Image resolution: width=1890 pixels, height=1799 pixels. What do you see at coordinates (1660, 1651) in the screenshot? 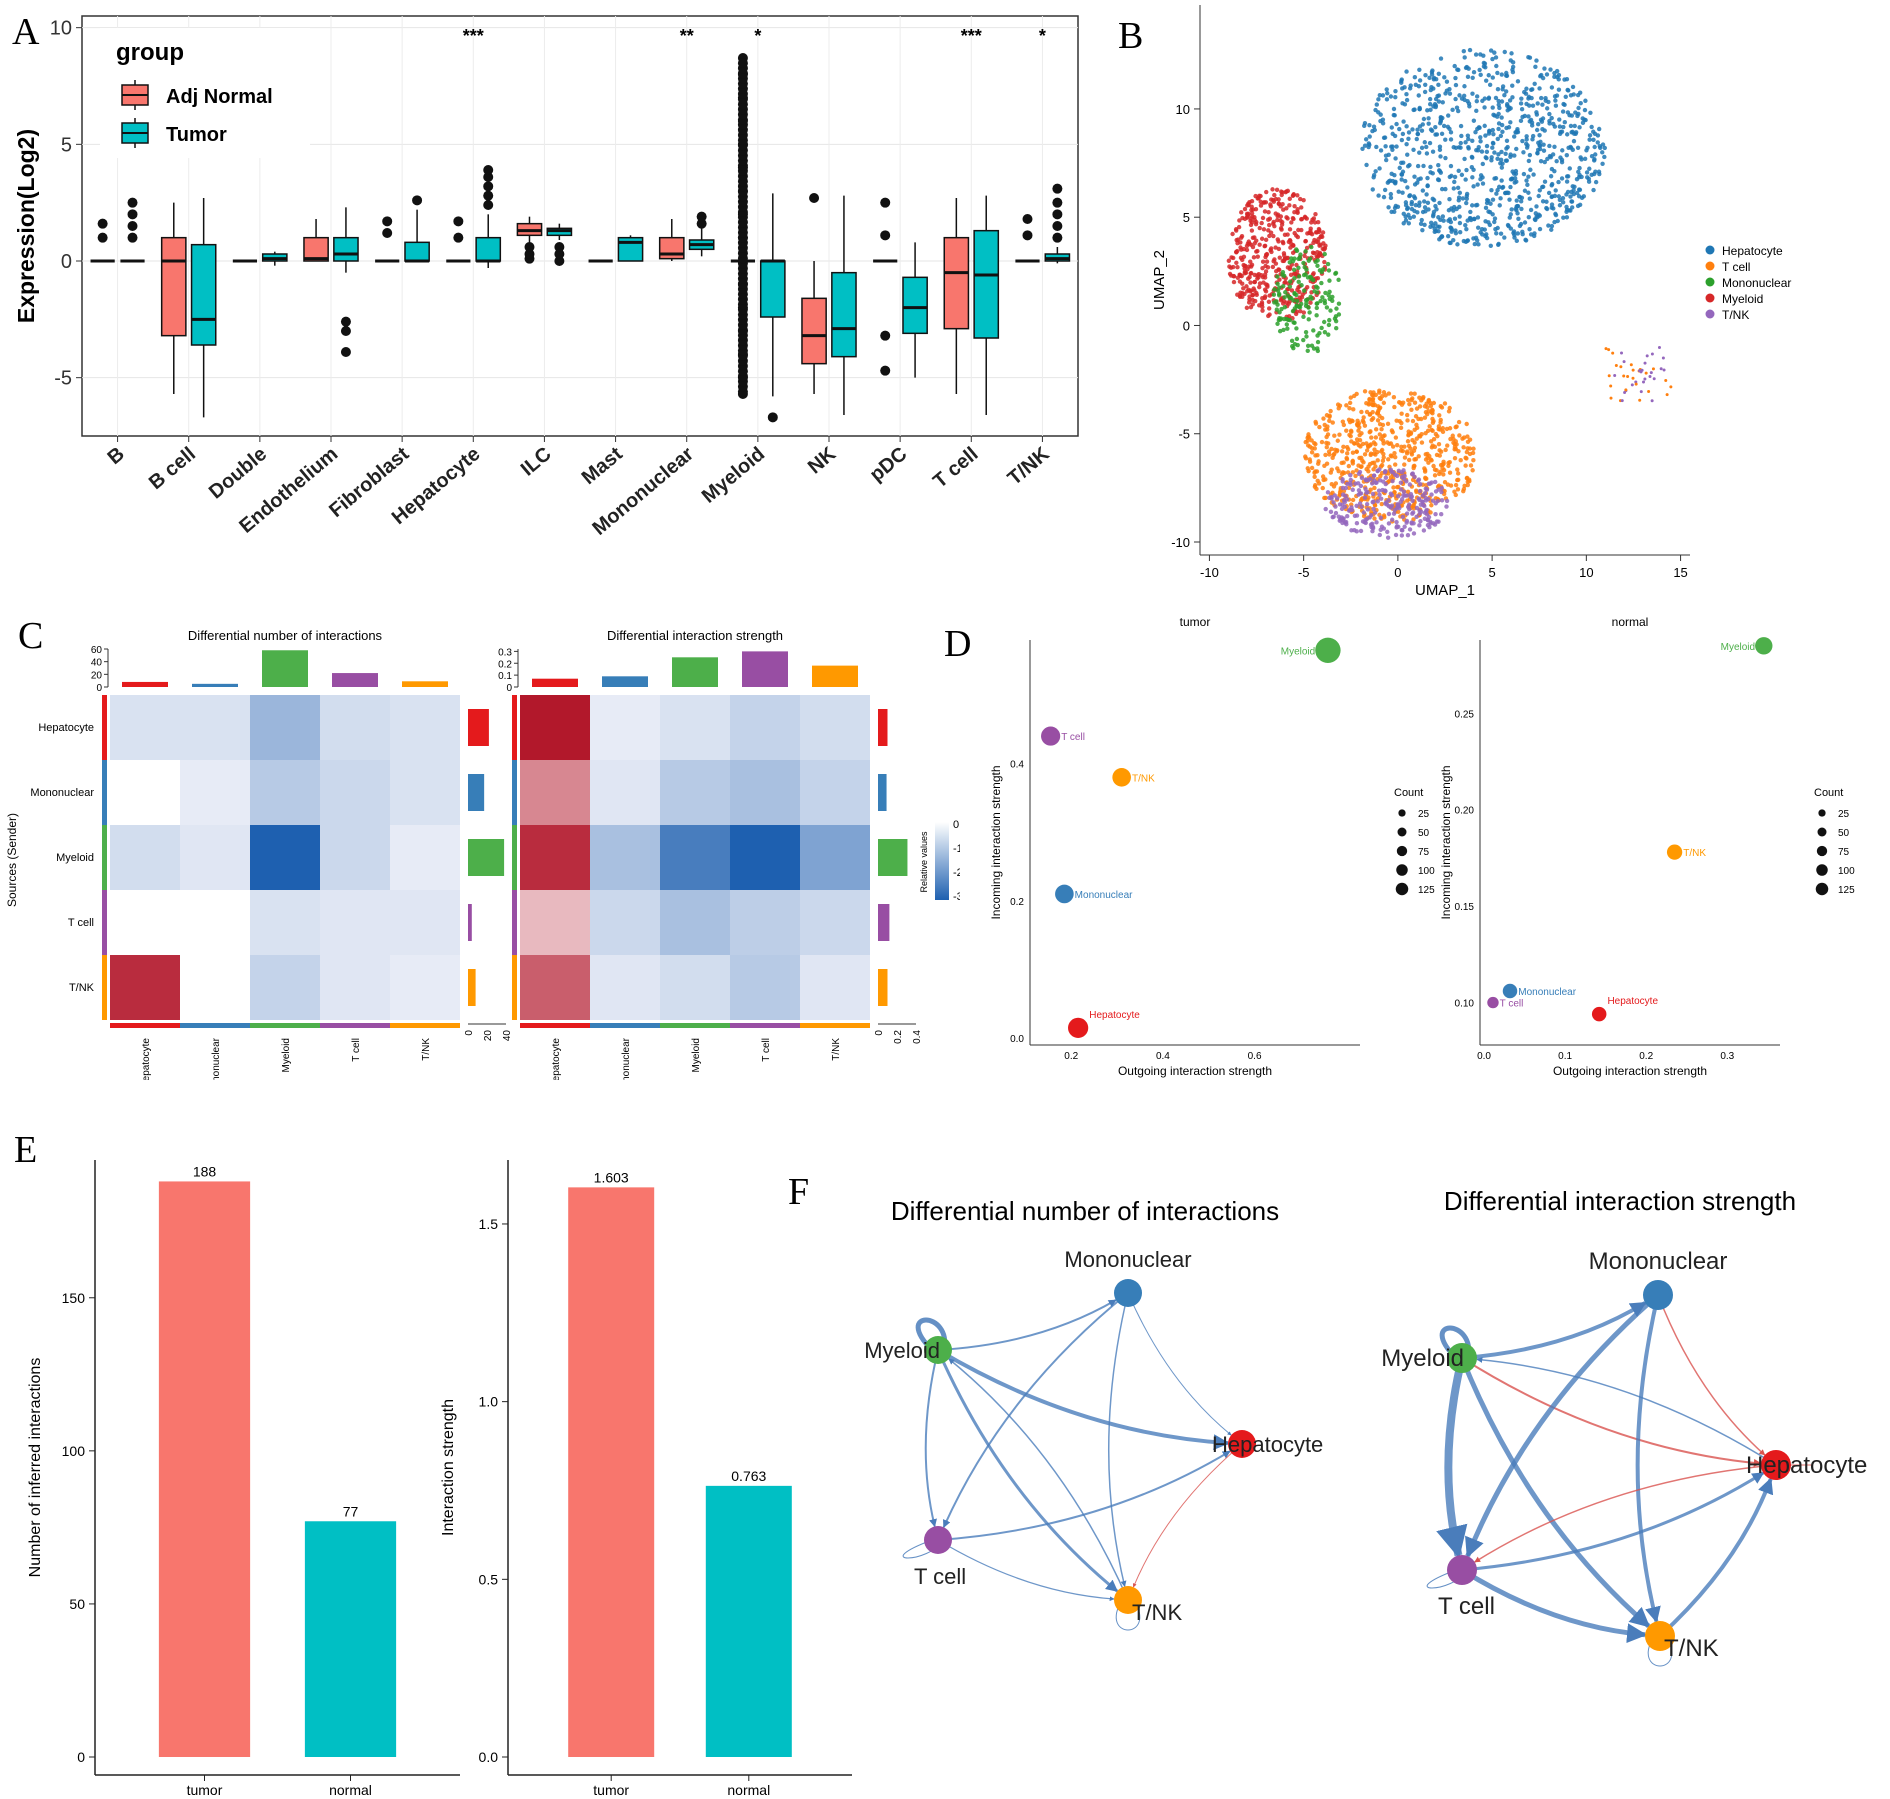
I see `network-self-loop` at bounding box center [1660, 1651].